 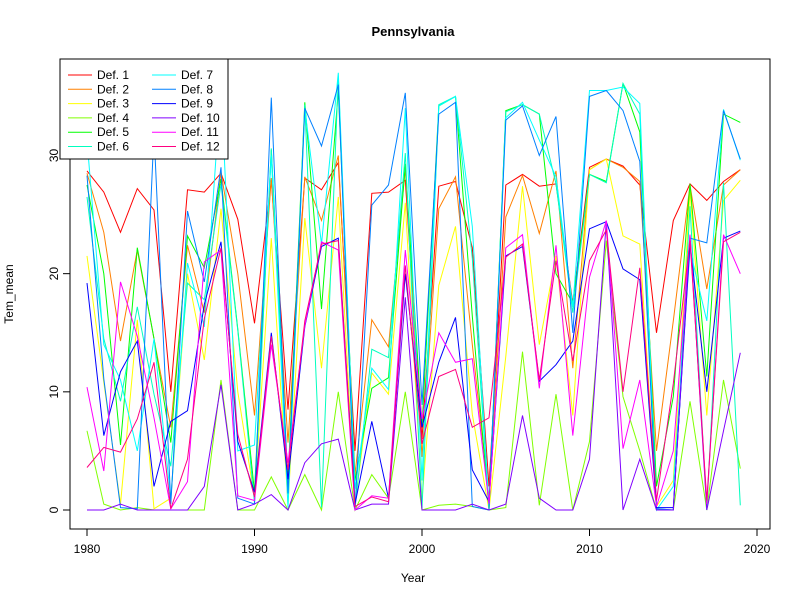 I want to click on x-tick-label: 1990, so click(x=254, y=549).